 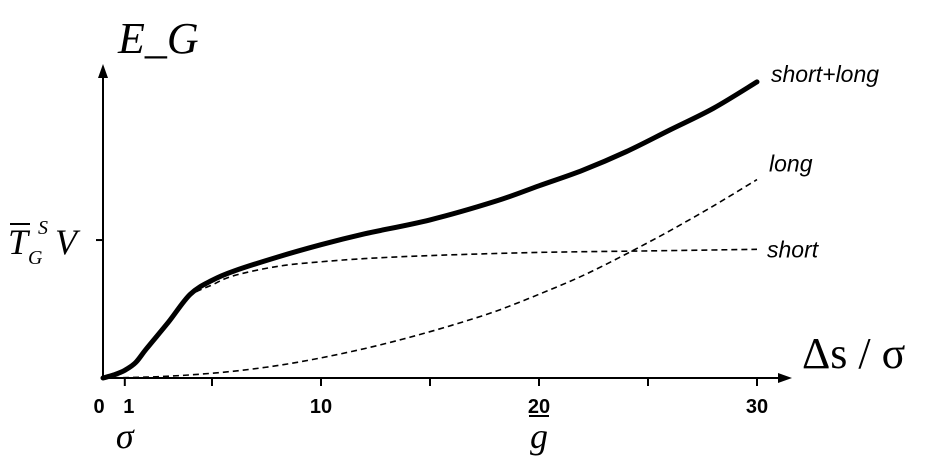 I want to click on y-tick-label-main: T, so click(x=19, y=242).